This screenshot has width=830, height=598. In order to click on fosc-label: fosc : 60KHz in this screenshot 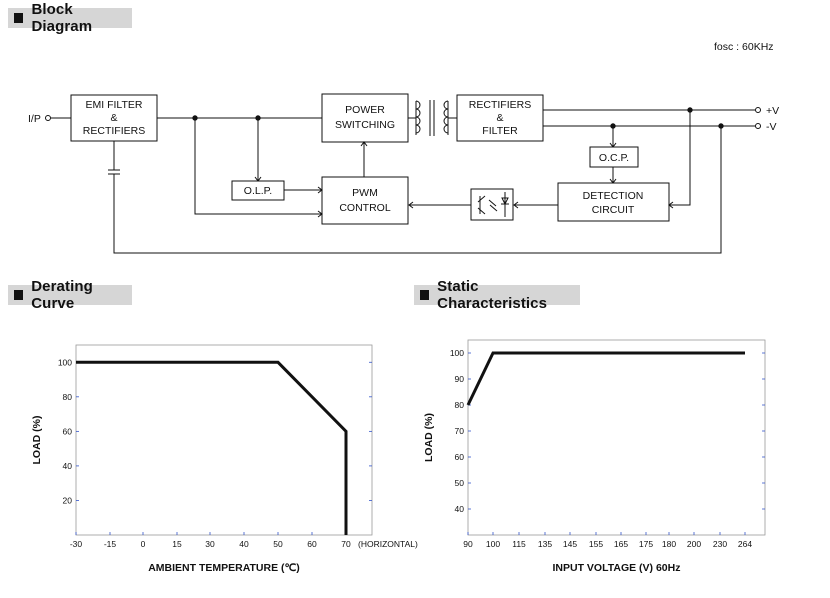, I will do `click(744, 47)`.